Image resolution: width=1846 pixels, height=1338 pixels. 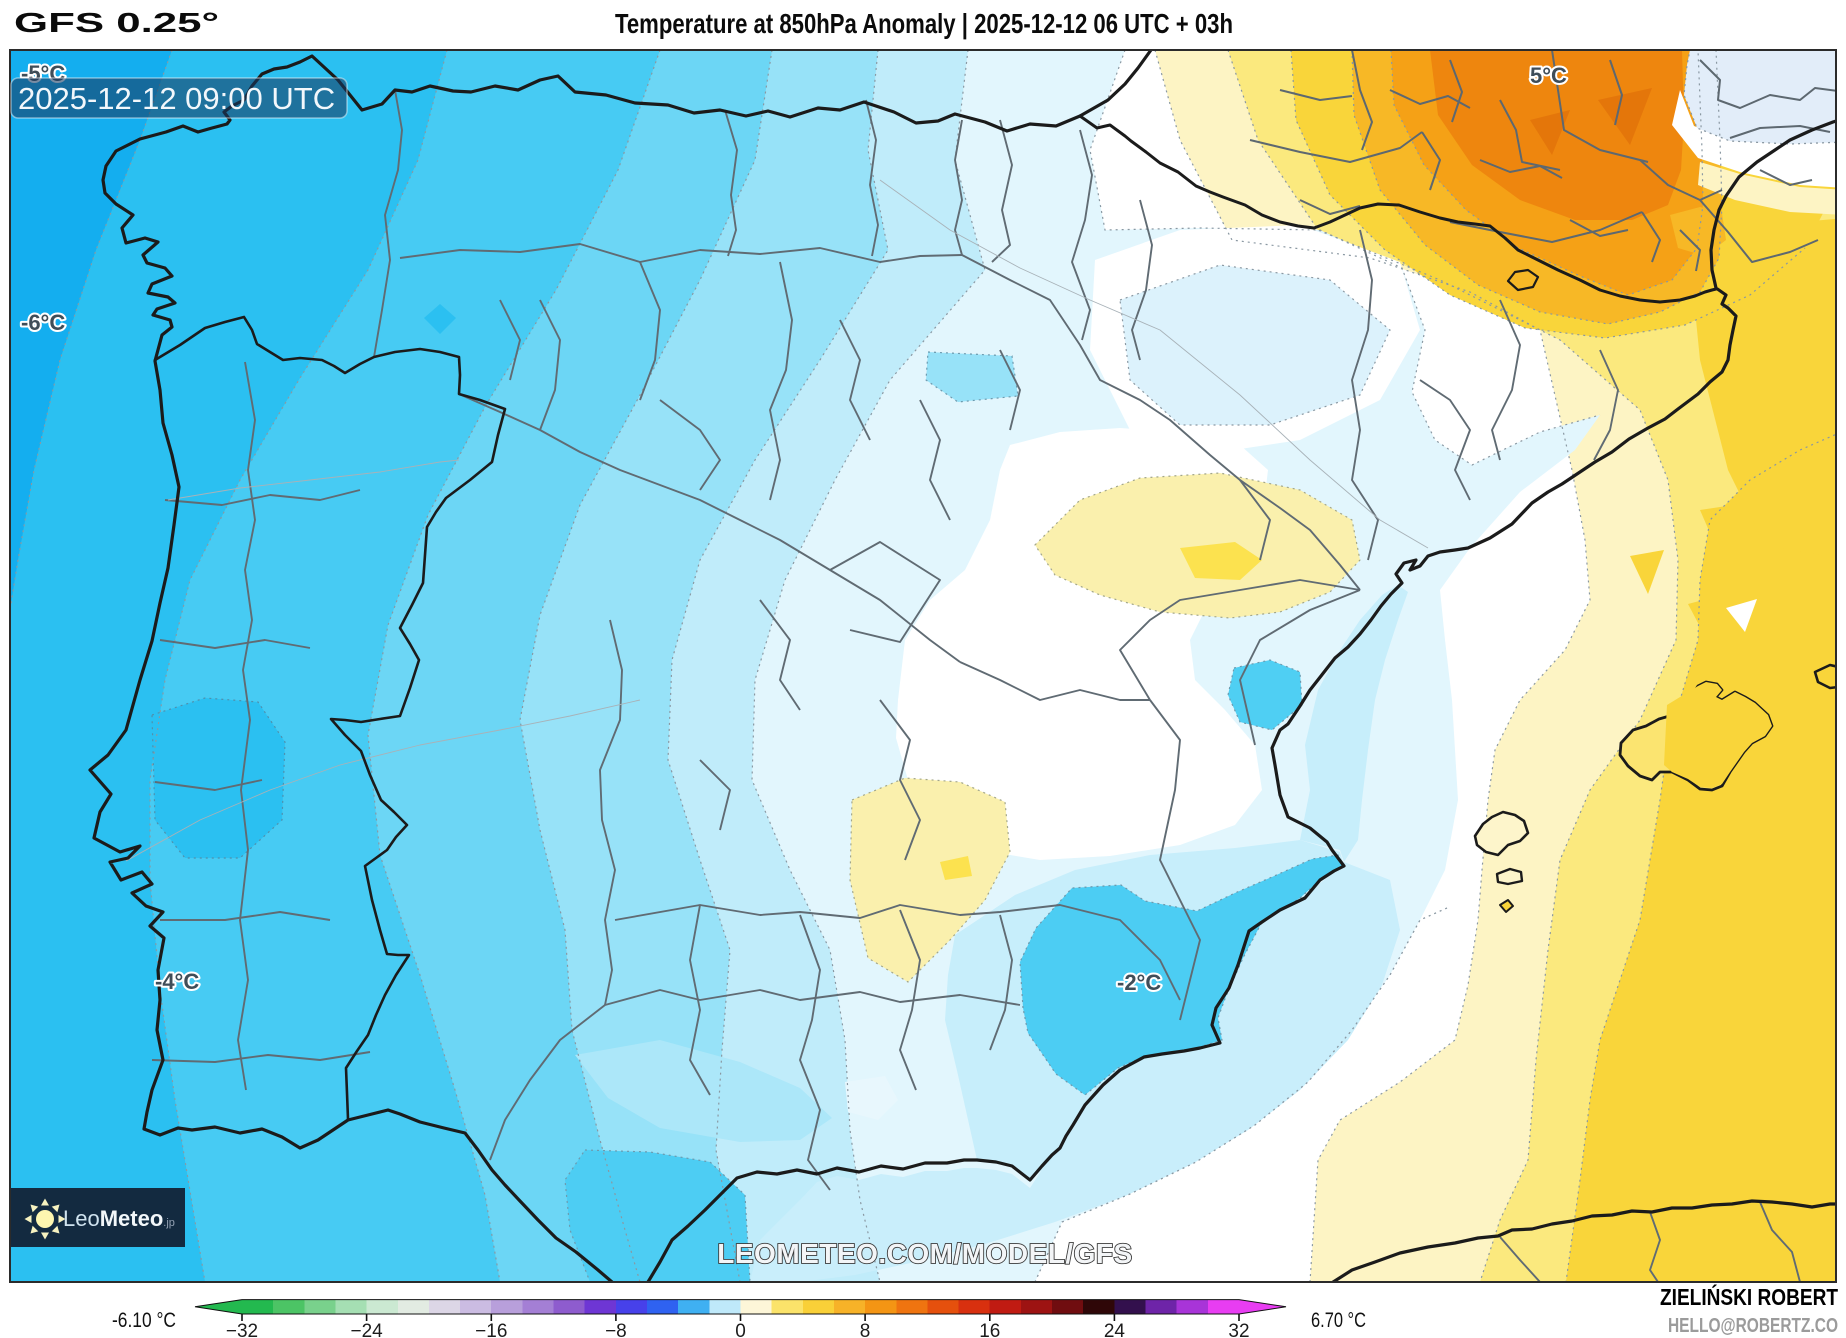 What do you see at coordinates (740, 1329) in the screenshot?
I see `svg-text: 0` at bounding box center [740, 1329].